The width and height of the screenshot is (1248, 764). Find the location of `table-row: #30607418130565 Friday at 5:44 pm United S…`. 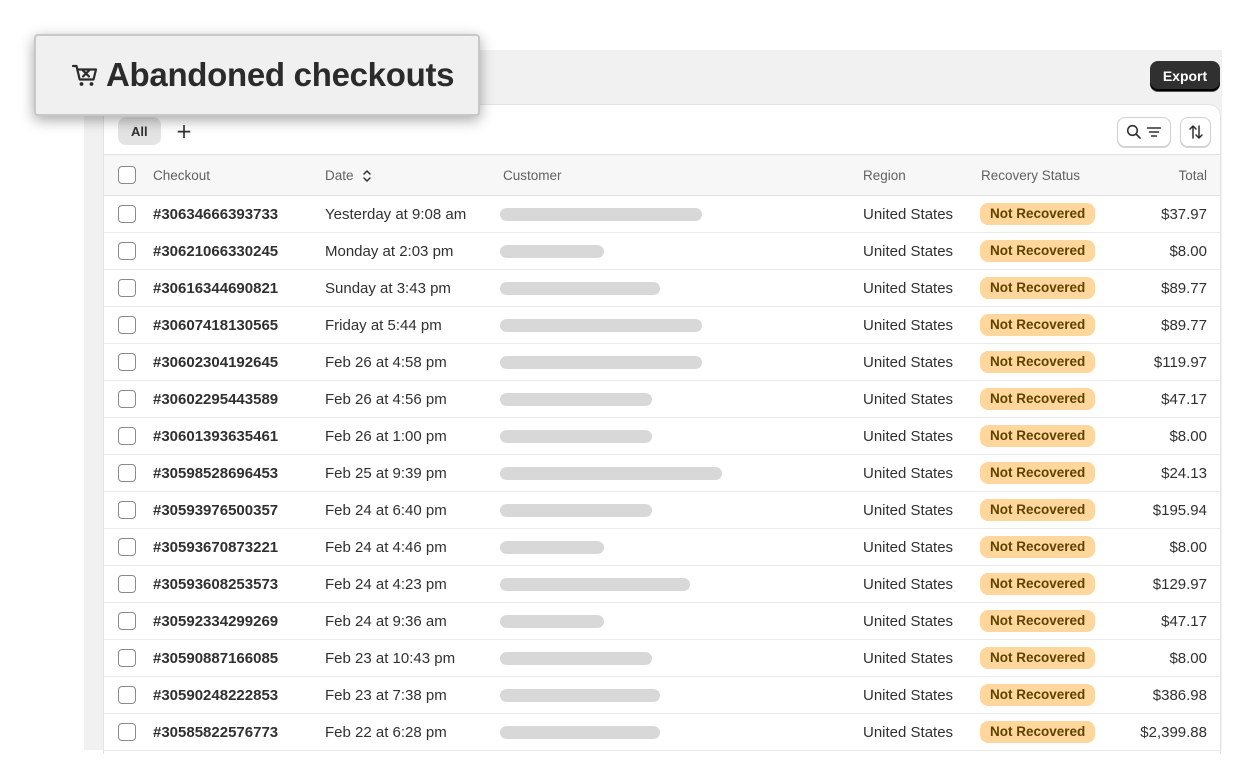

table-row: #30607418130565 Friday at 5:44 pm United S… is located at coordinates (662, 325).